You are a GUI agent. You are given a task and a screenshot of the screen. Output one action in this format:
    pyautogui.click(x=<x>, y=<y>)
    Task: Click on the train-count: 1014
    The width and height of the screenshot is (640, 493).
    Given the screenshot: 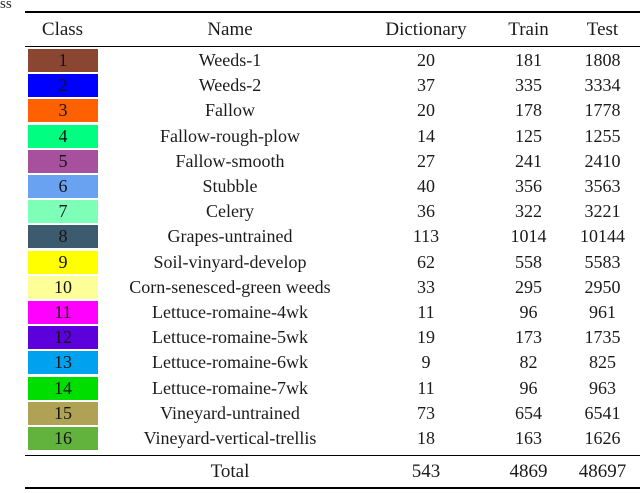 What is the action you would take?
    pyautogui.click(x=528, y=236)
    